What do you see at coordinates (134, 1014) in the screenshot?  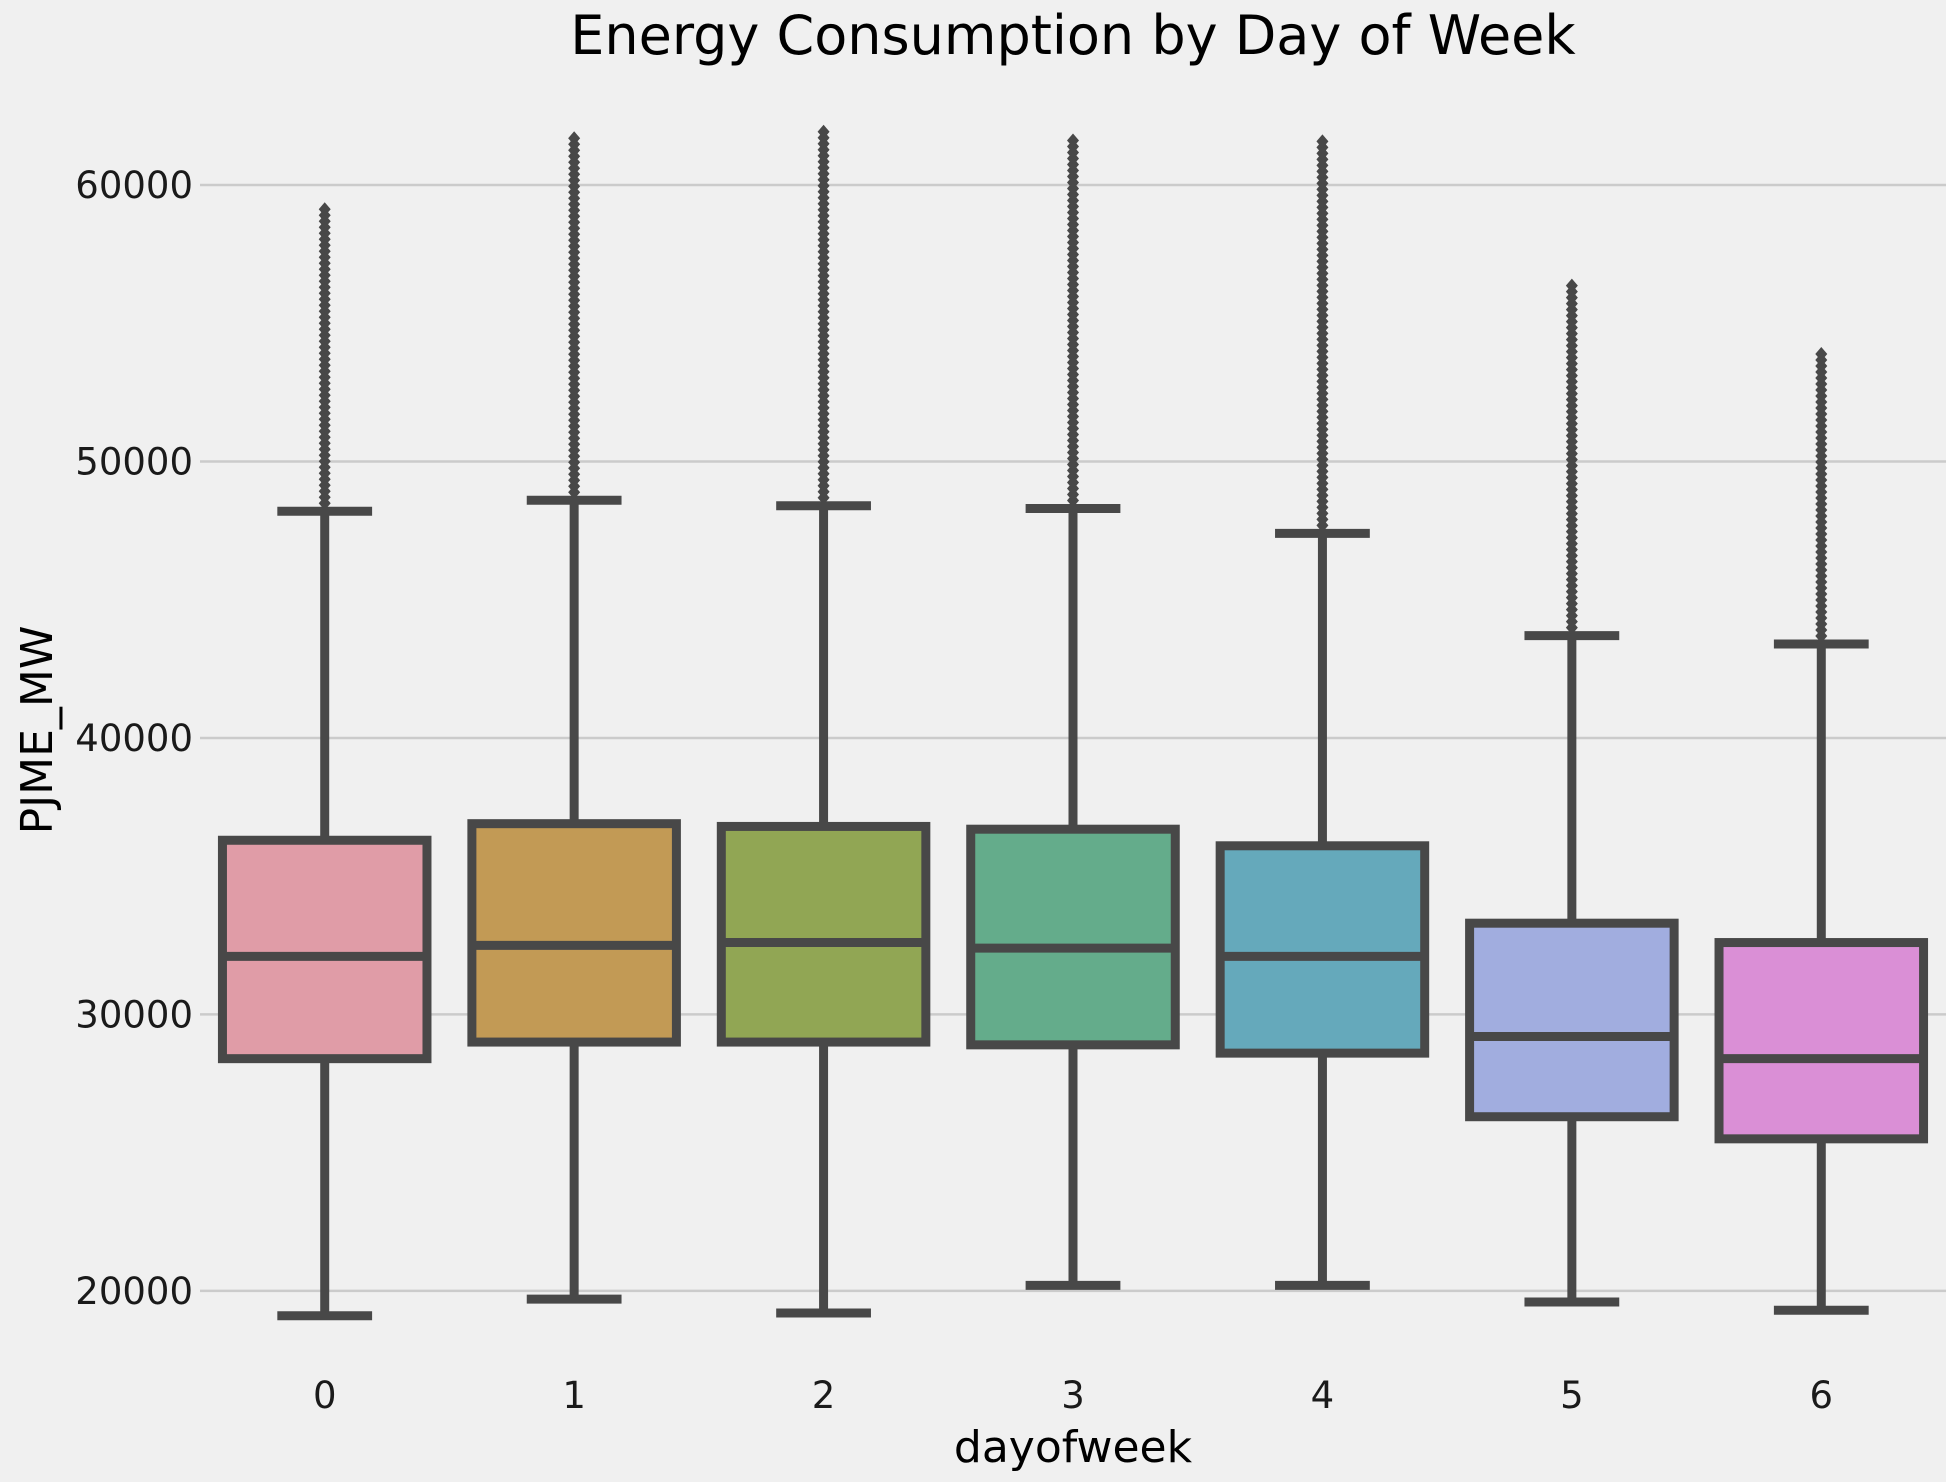 I see `y-tick-30000: 30000` at bounding box center [134, 1014].